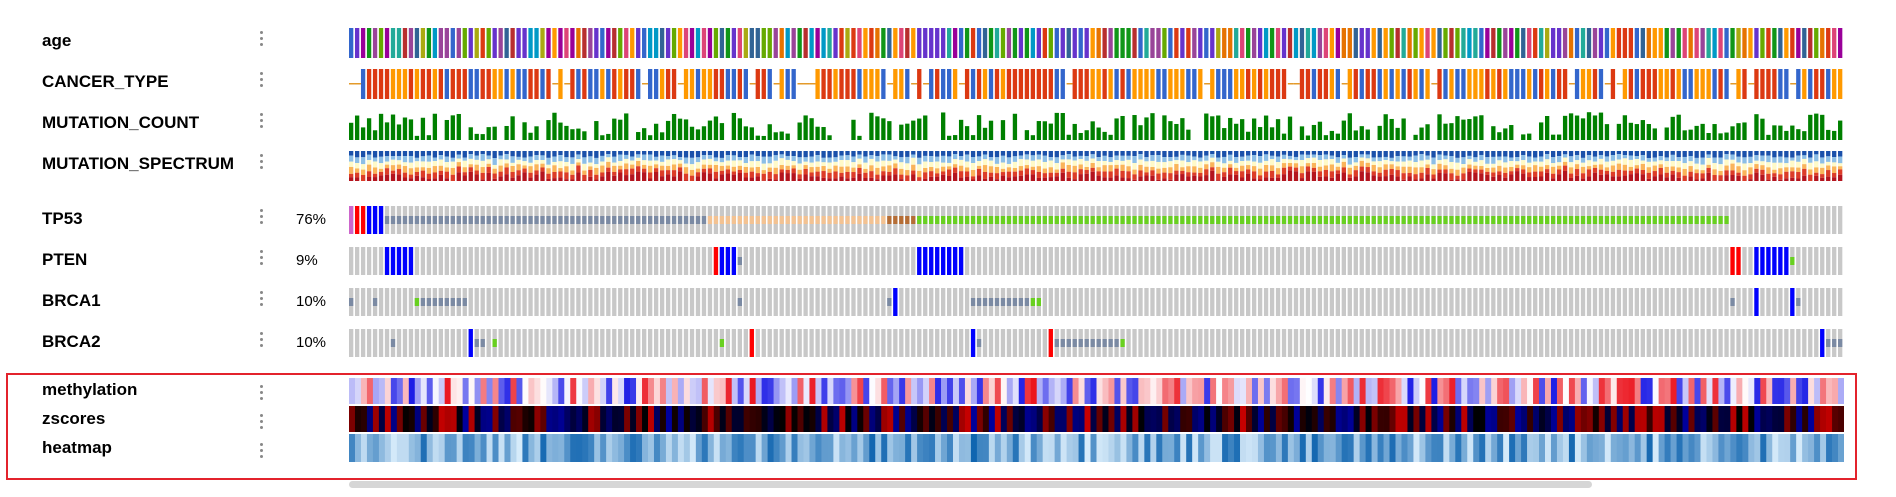 This screenshot has width=1896, height=497. I want to click on inframe-mutation, so click(883, 220).